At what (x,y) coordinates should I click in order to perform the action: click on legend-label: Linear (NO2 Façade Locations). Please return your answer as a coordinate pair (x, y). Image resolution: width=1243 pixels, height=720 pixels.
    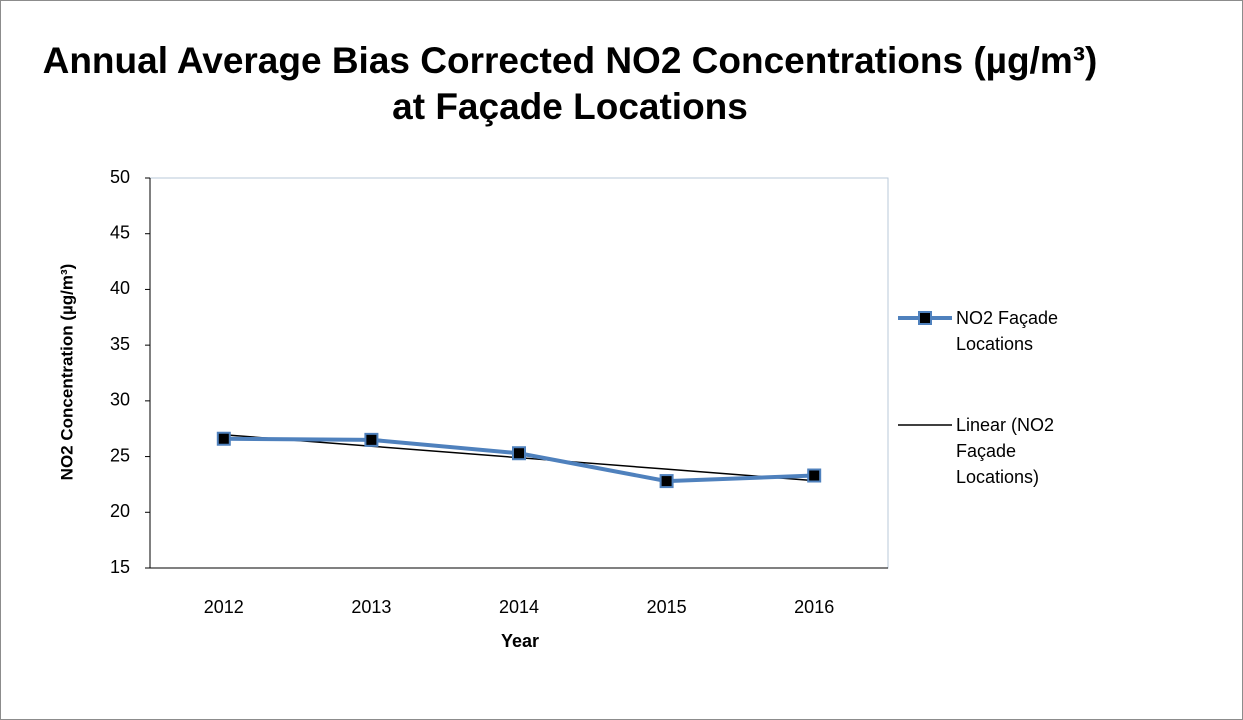
    Looking at the image, I should click on (1005, 451).